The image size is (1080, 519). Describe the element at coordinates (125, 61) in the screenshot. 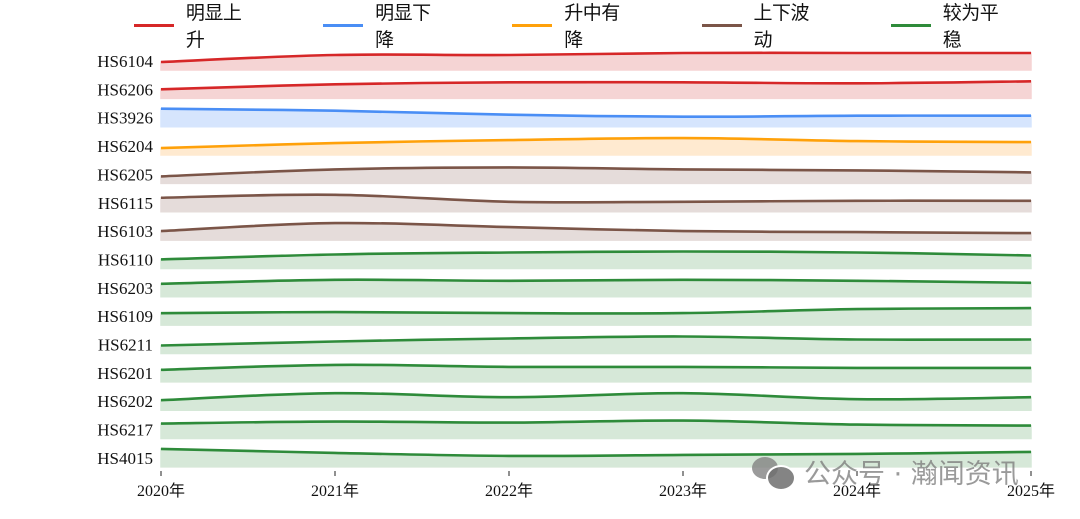

I see `y-tick-label: HS6104` at that location.